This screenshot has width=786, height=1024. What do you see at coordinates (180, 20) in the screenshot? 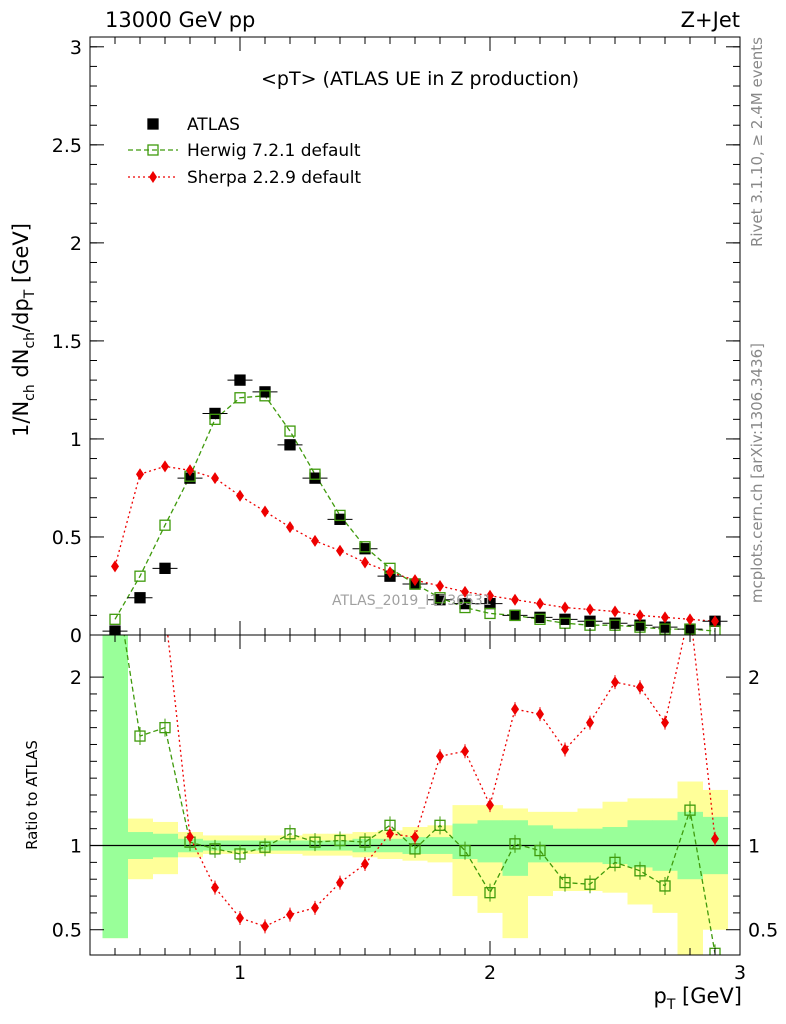
I see `header-left: 13000 GeV pp` at bounding box center [180, 20].